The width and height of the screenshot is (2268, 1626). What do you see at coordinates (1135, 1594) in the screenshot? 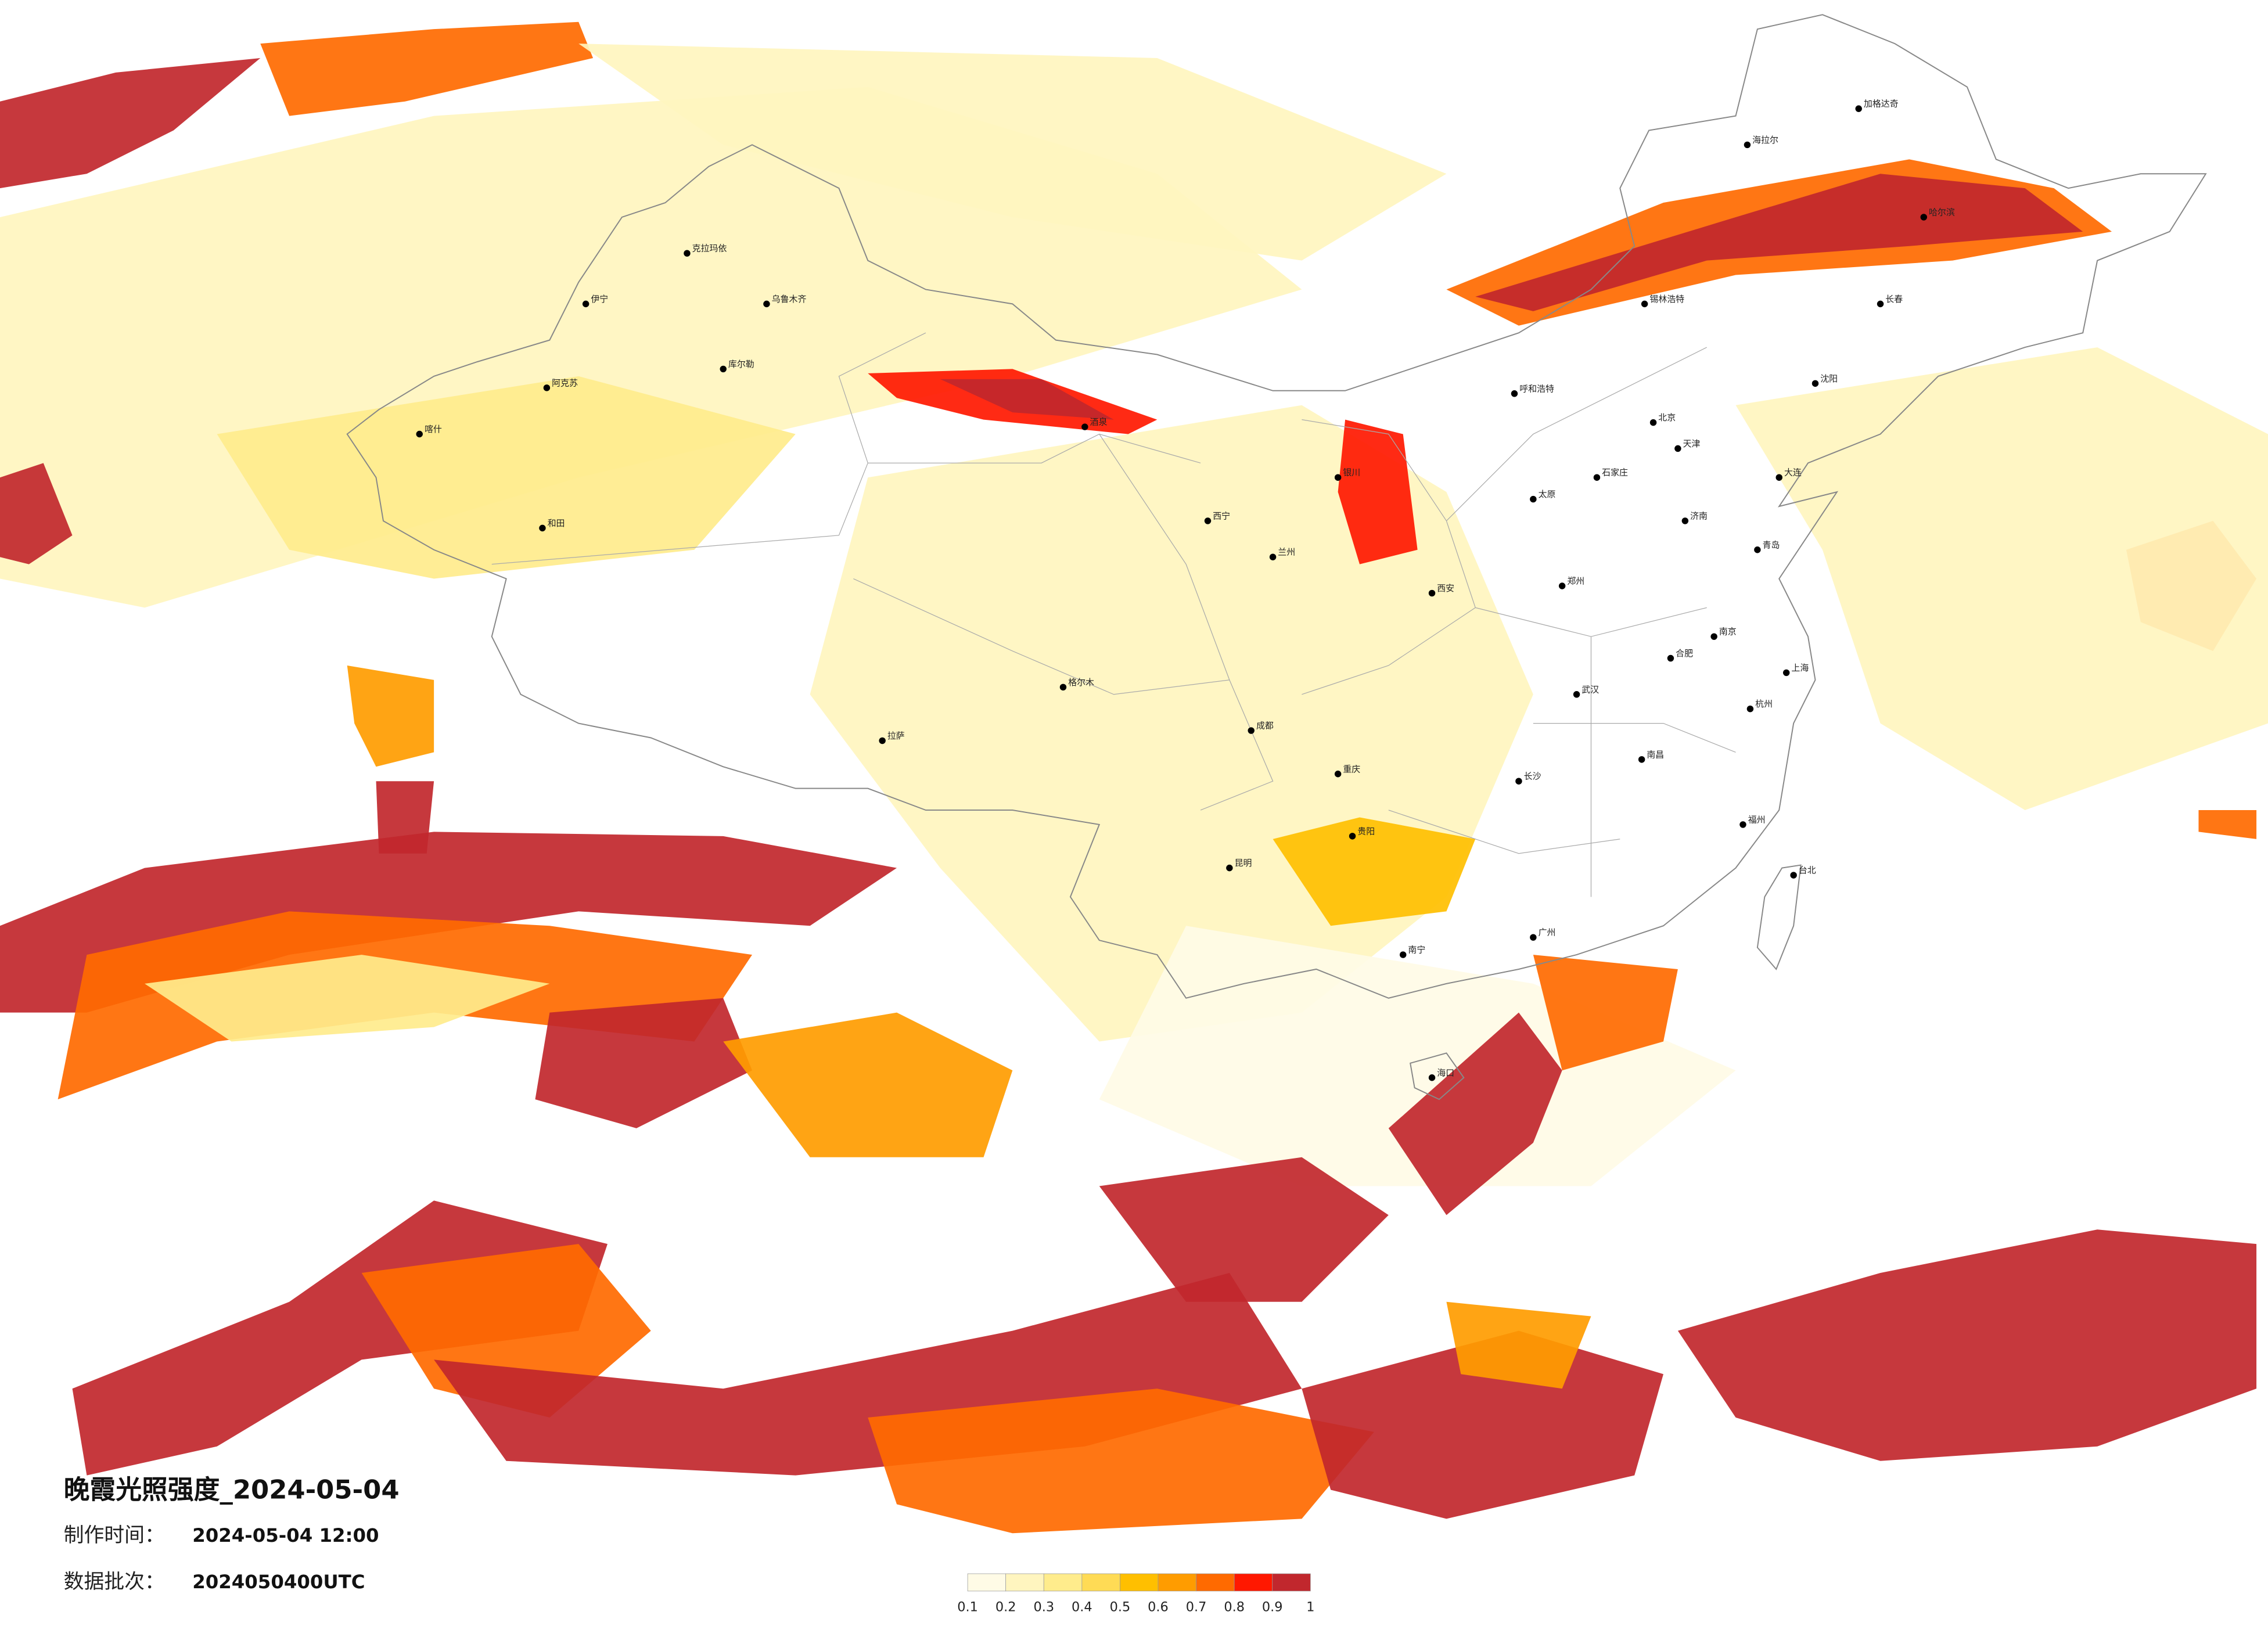
I see `colorbar: 0.1 0.2 0.3 0.4 0.5 0.6 0.7 0.8 0.9 1` at bounding box center [1135, 1594].